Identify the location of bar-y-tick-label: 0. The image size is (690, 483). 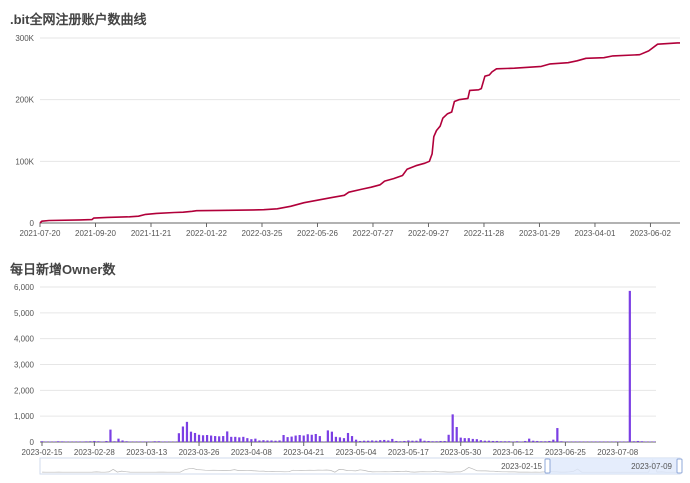
(32, 442).